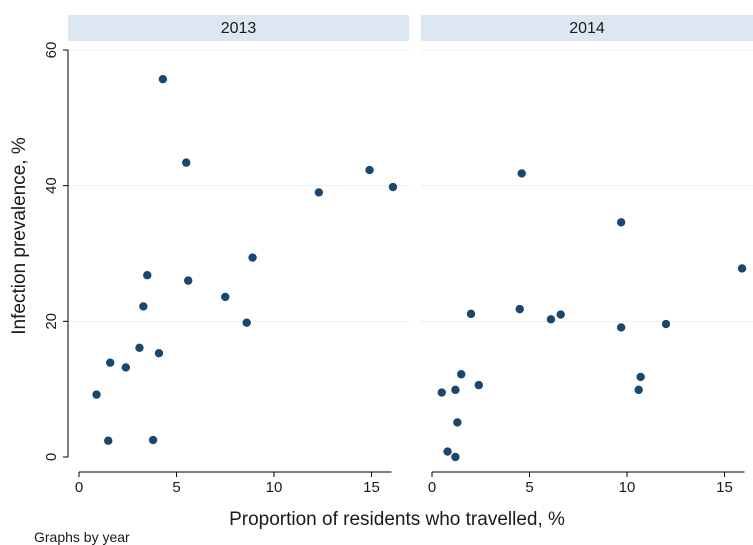 This screenshot has width=753, height=545. I want to click on x-tick-label-2014-5: 5, so click(529, 487).